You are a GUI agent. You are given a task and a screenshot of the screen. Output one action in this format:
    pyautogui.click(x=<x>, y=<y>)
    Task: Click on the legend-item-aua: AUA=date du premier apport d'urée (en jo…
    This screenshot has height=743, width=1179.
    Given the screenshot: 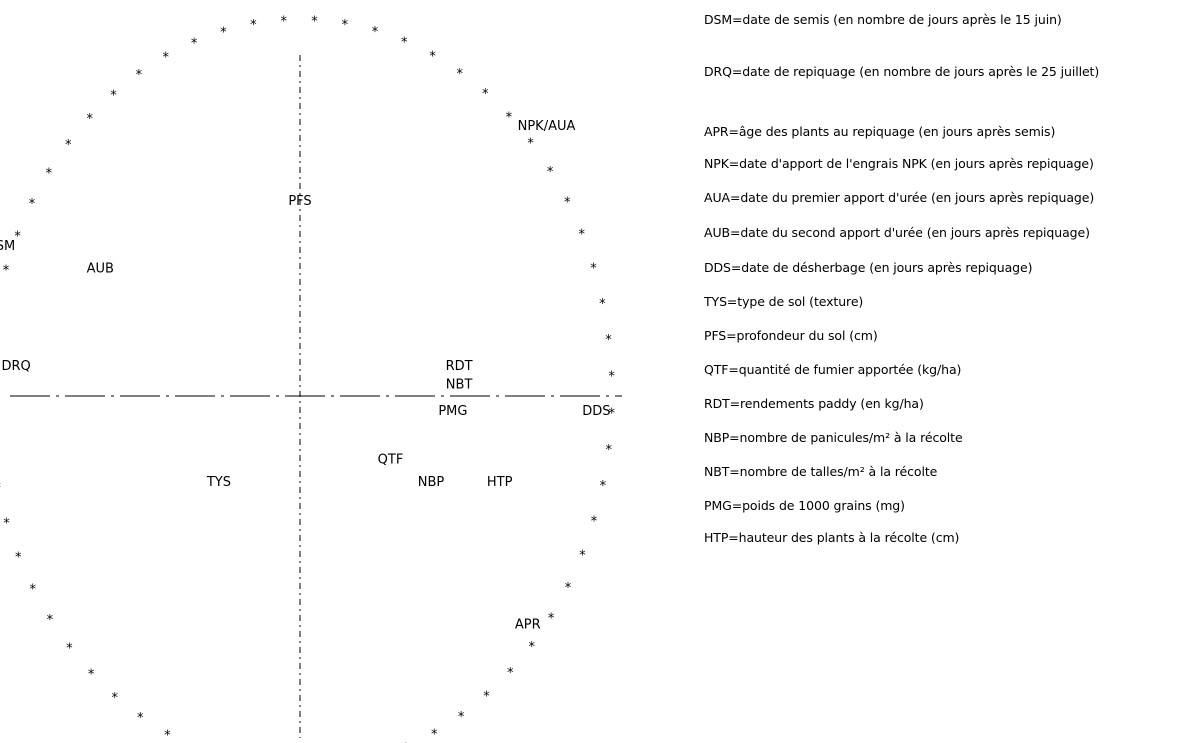 What is the action you would take?
    pyautogui.click(x=899, y=197)
    